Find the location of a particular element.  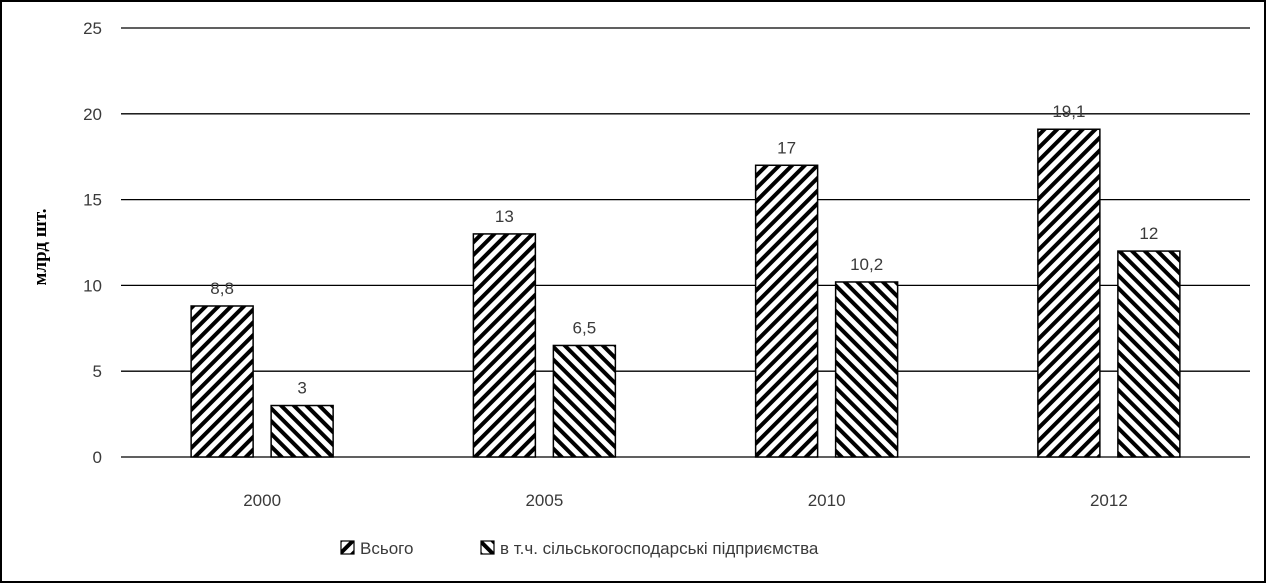

data-label: 19,1 is located at coordinates (1068, 111).